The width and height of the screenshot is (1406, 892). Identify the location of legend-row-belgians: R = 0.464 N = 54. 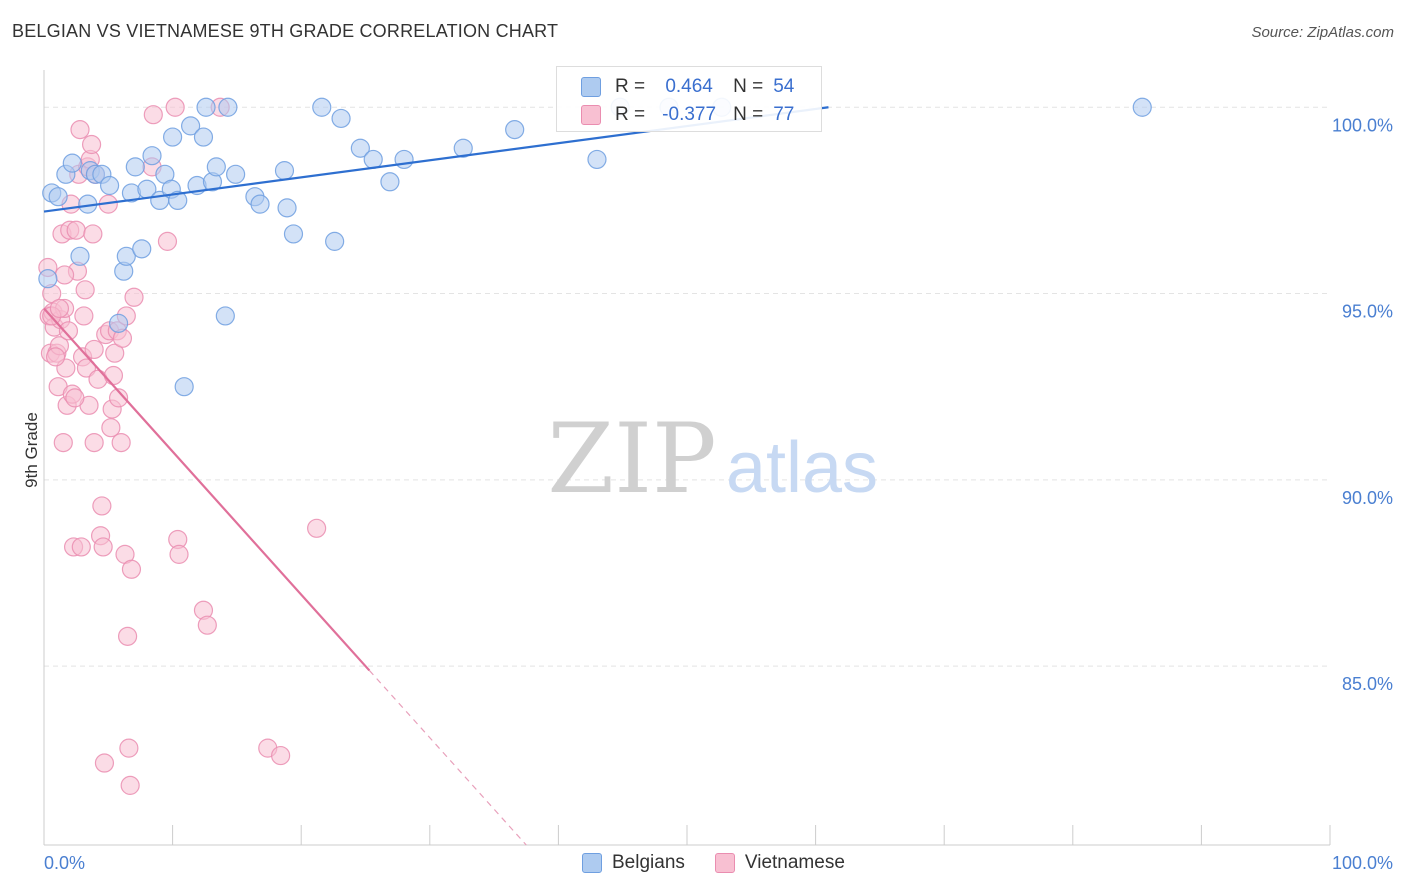
(687, 87).